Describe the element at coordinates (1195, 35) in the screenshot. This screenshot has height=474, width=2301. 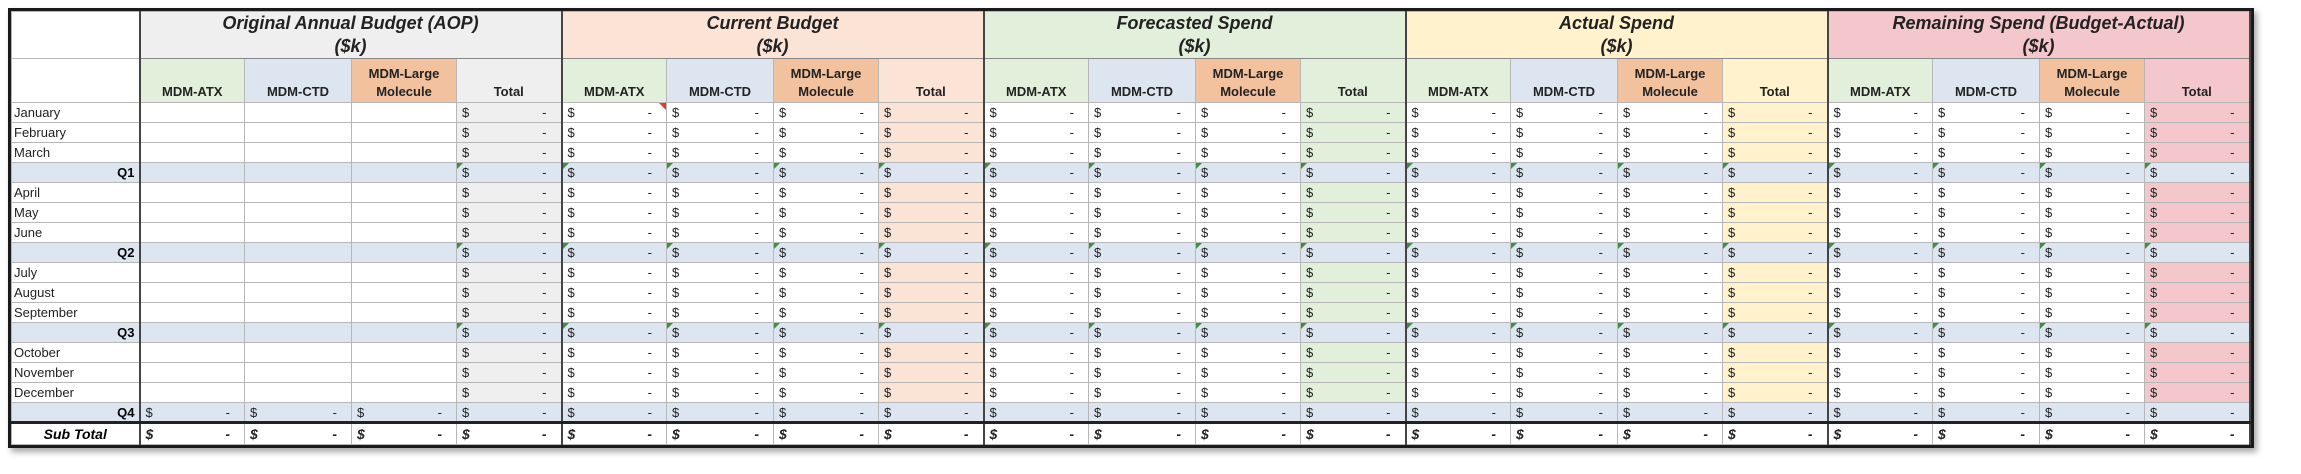
I see `section-title-forecast: Forecasted Spend ($k)` at that location.